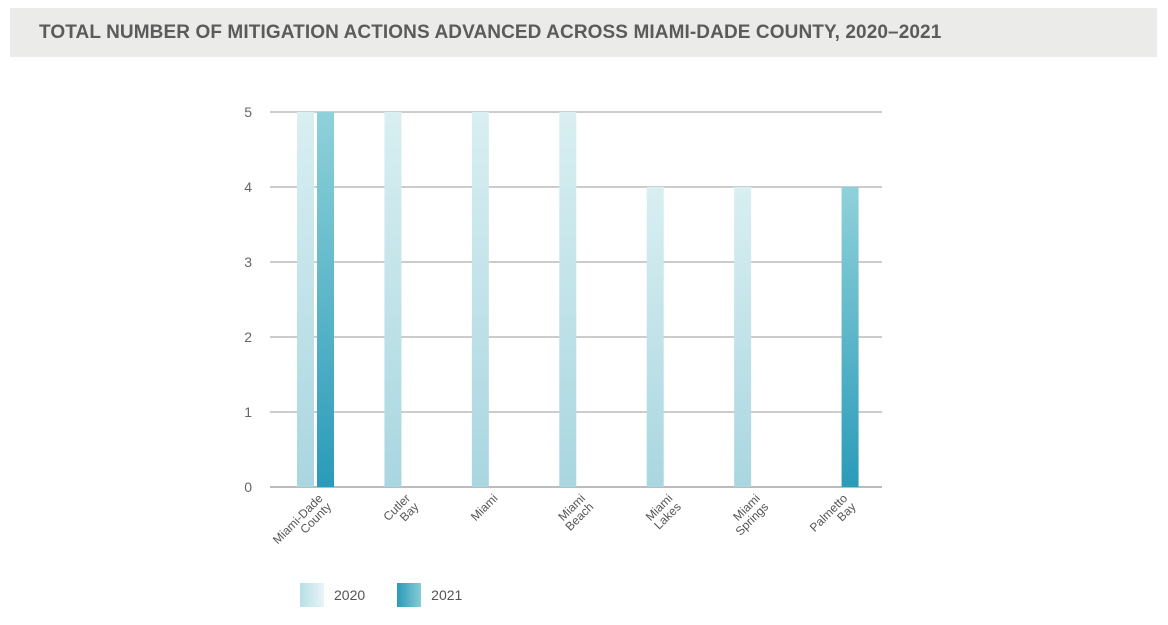 The height and width of the screenshot is (625, 1168). I want to click on x-tick-label: Miami-DadeCounty, so click(302, 523).